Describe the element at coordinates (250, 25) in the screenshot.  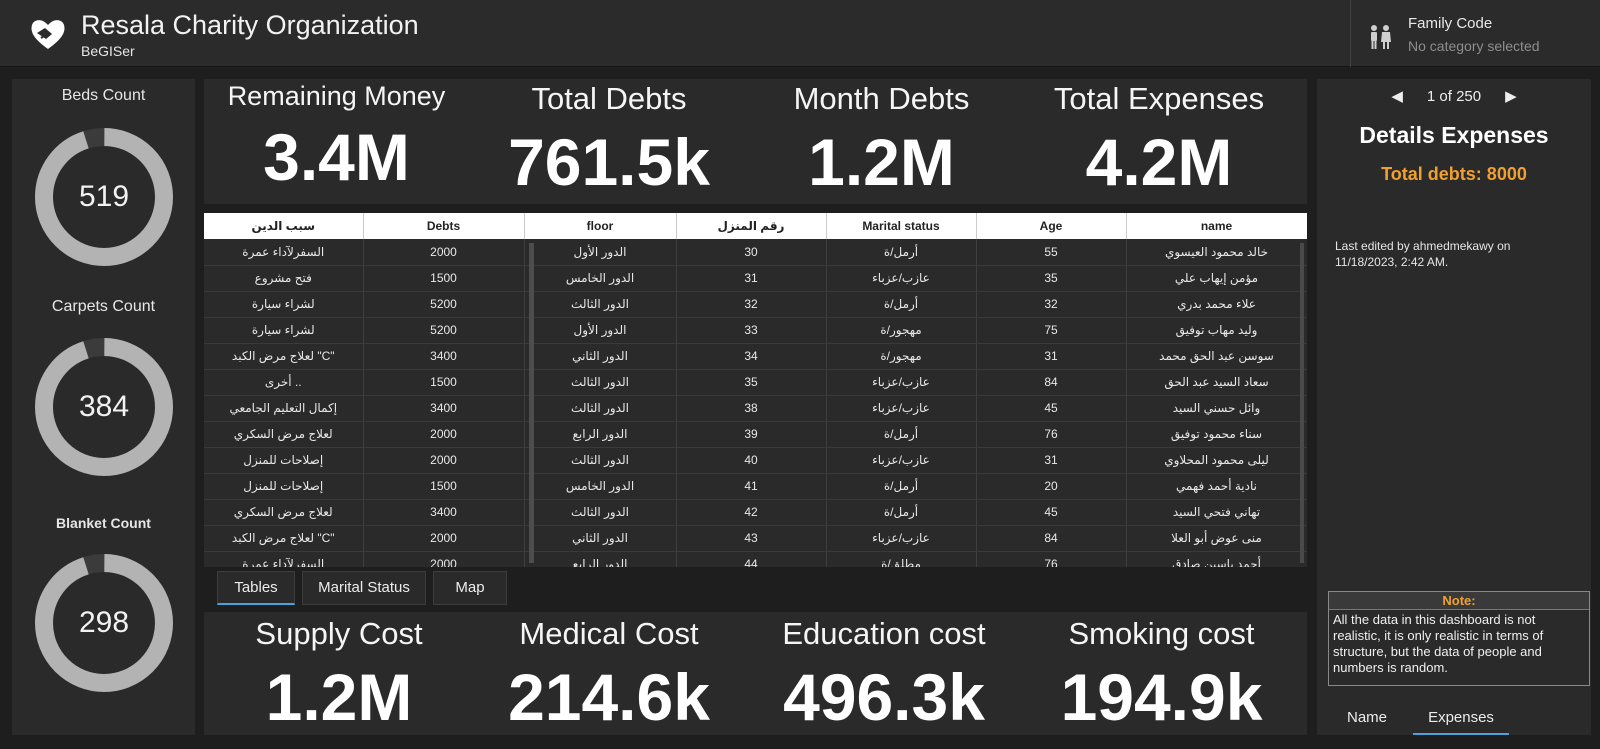
I see `app-title: Resala Charity Organization` at that location.